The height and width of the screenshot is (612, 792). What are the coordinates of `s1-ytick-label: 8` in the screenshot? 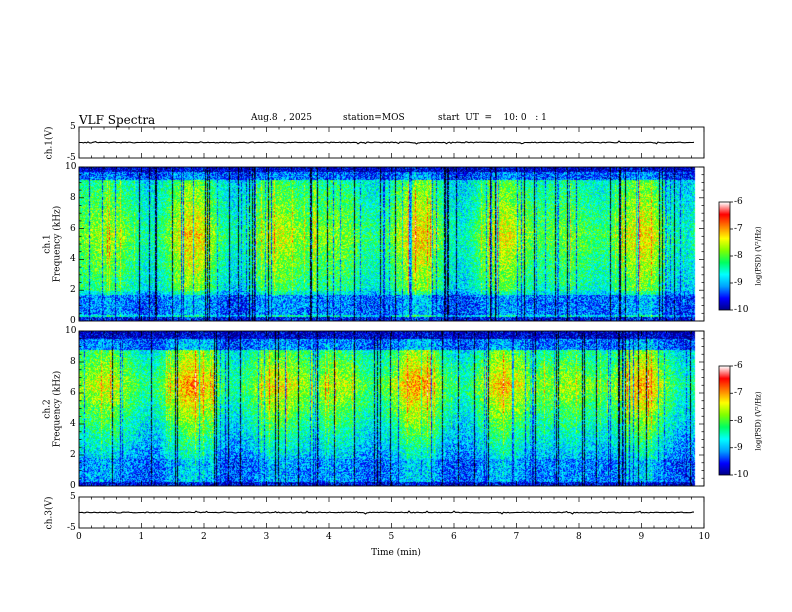 It's located at (73, 197).